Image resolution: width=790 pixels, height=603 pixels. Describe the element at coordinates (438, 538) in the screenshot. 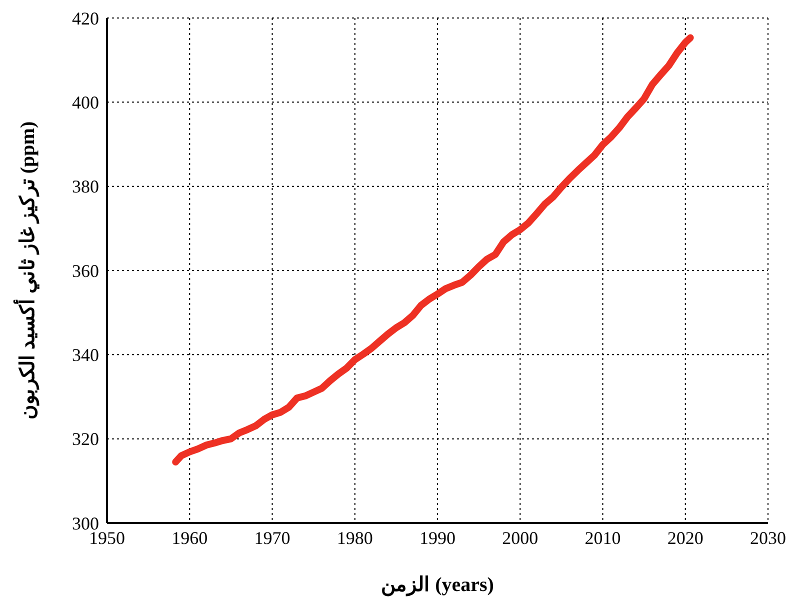

I see `x-tick-label: 1990` at that location.